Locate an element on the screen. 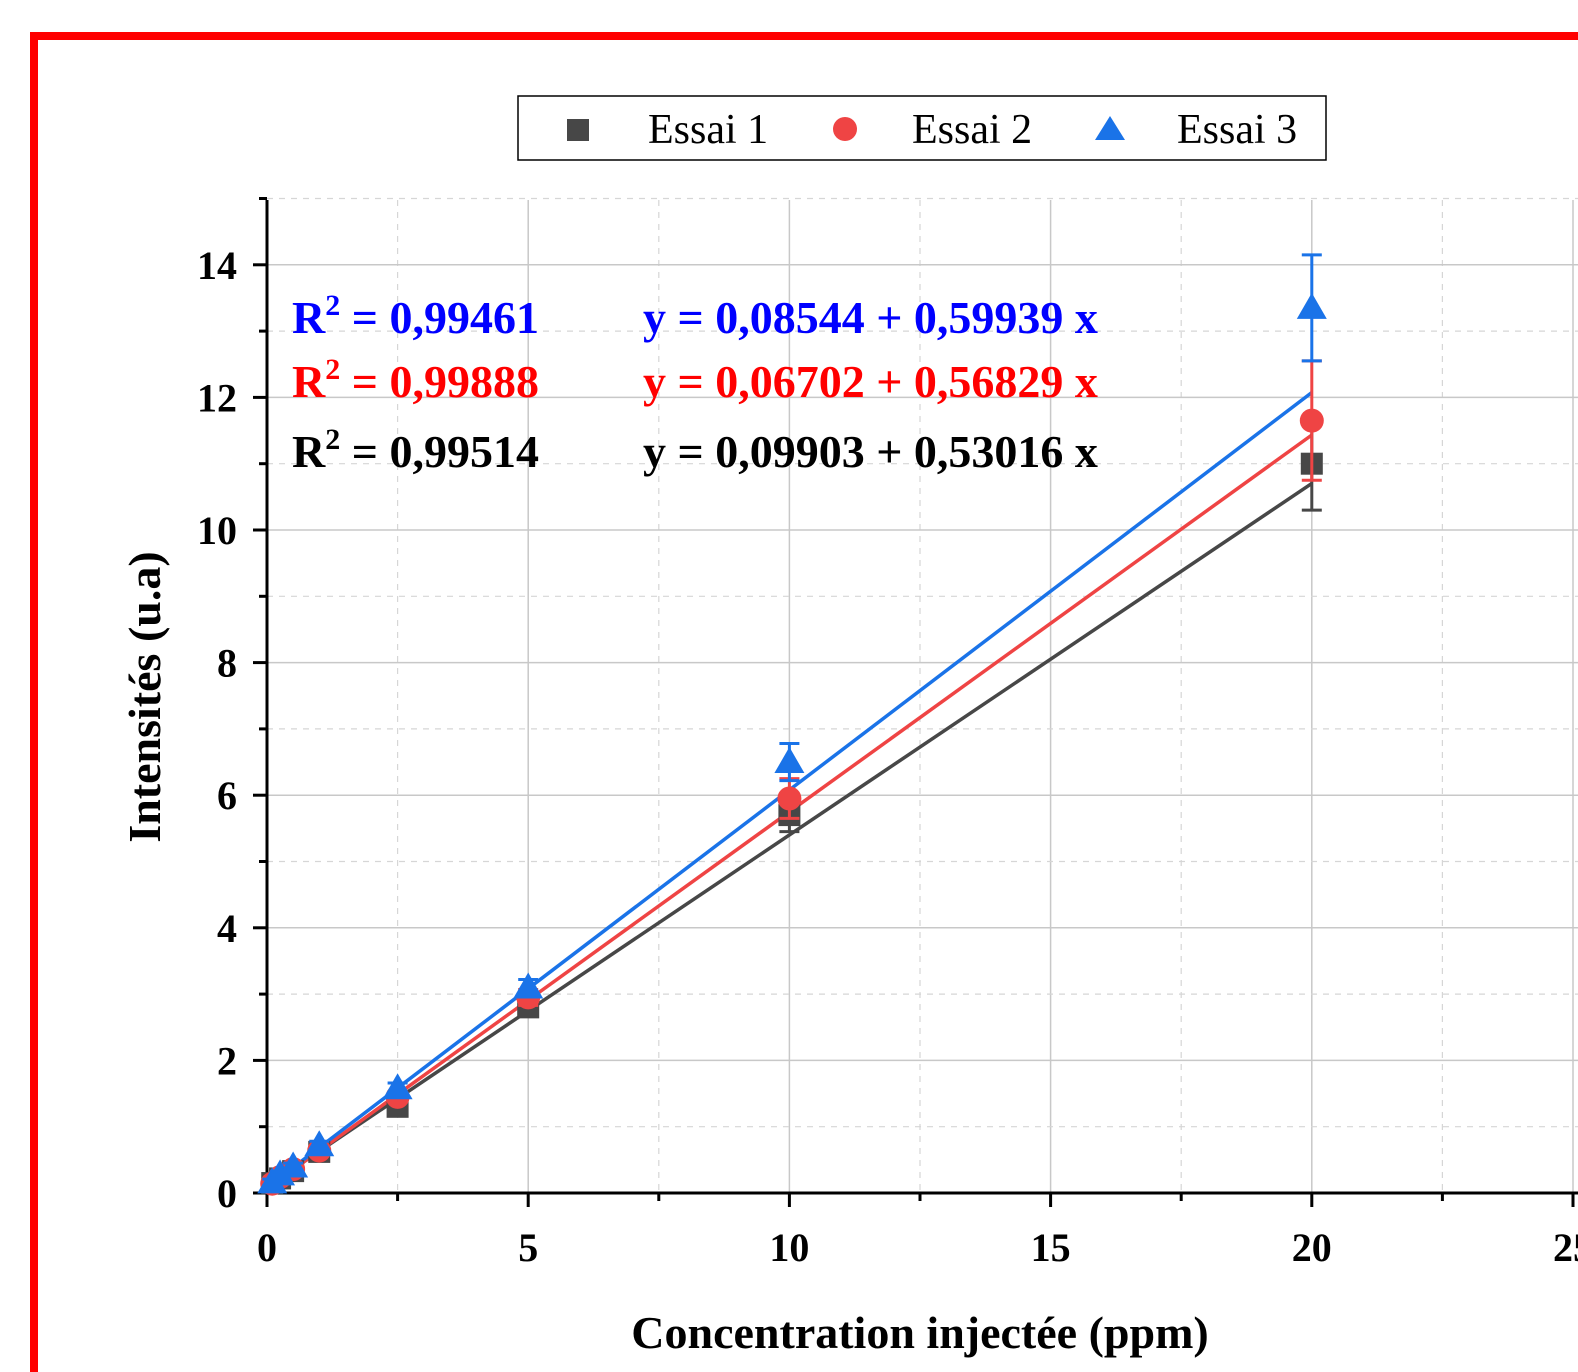 This screenshot has width=1578, height=1372. legend-box is located at coordinates (922, 128).